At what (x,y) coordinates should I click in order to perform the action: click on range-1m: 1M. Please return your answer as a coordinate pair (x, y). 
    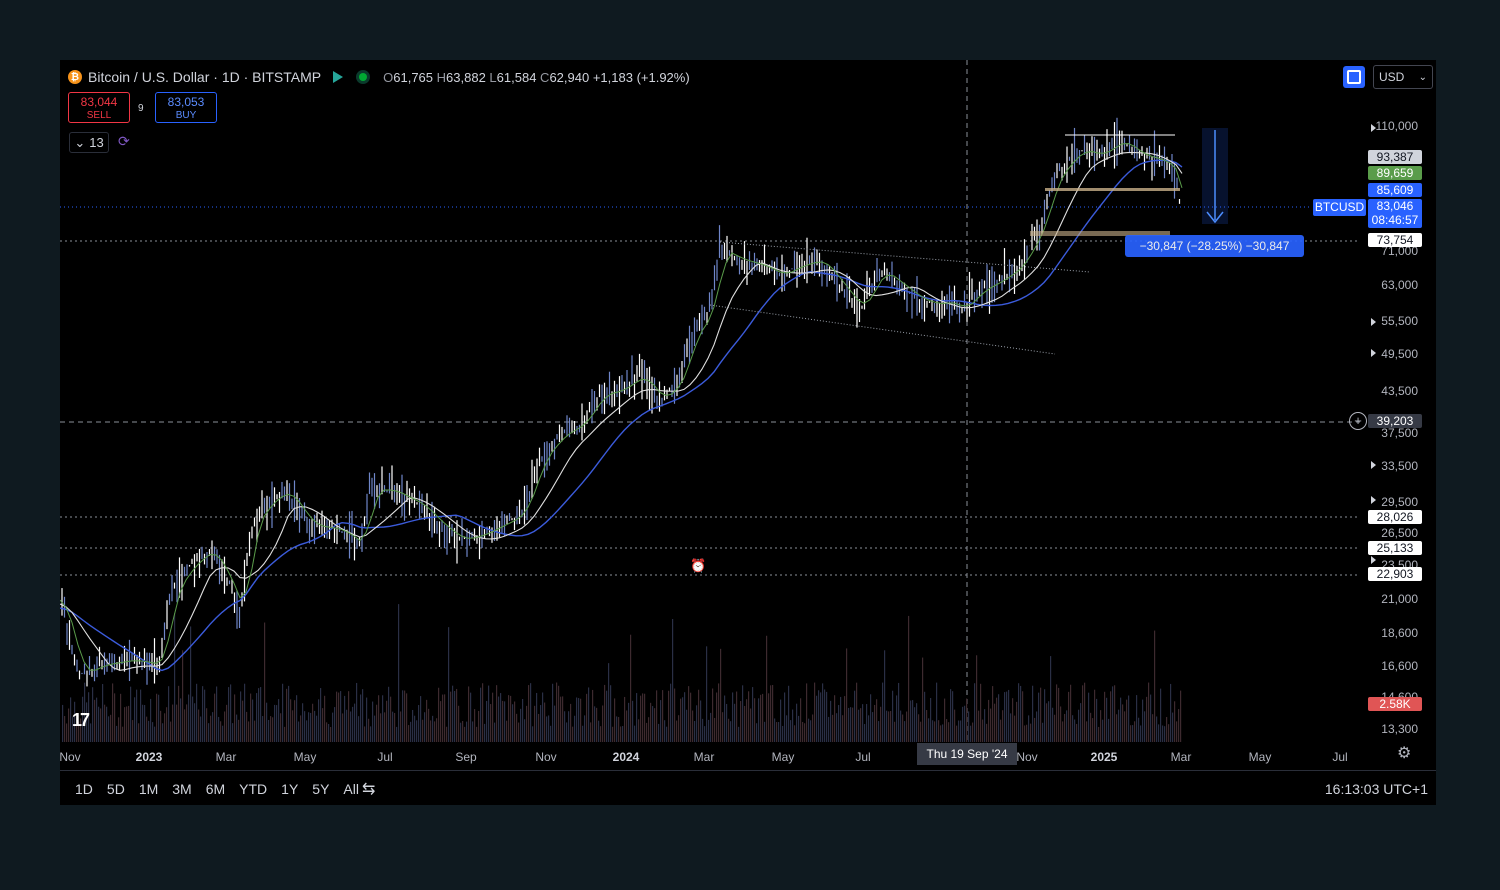
    Looking at the image, I should click on (148, 788).